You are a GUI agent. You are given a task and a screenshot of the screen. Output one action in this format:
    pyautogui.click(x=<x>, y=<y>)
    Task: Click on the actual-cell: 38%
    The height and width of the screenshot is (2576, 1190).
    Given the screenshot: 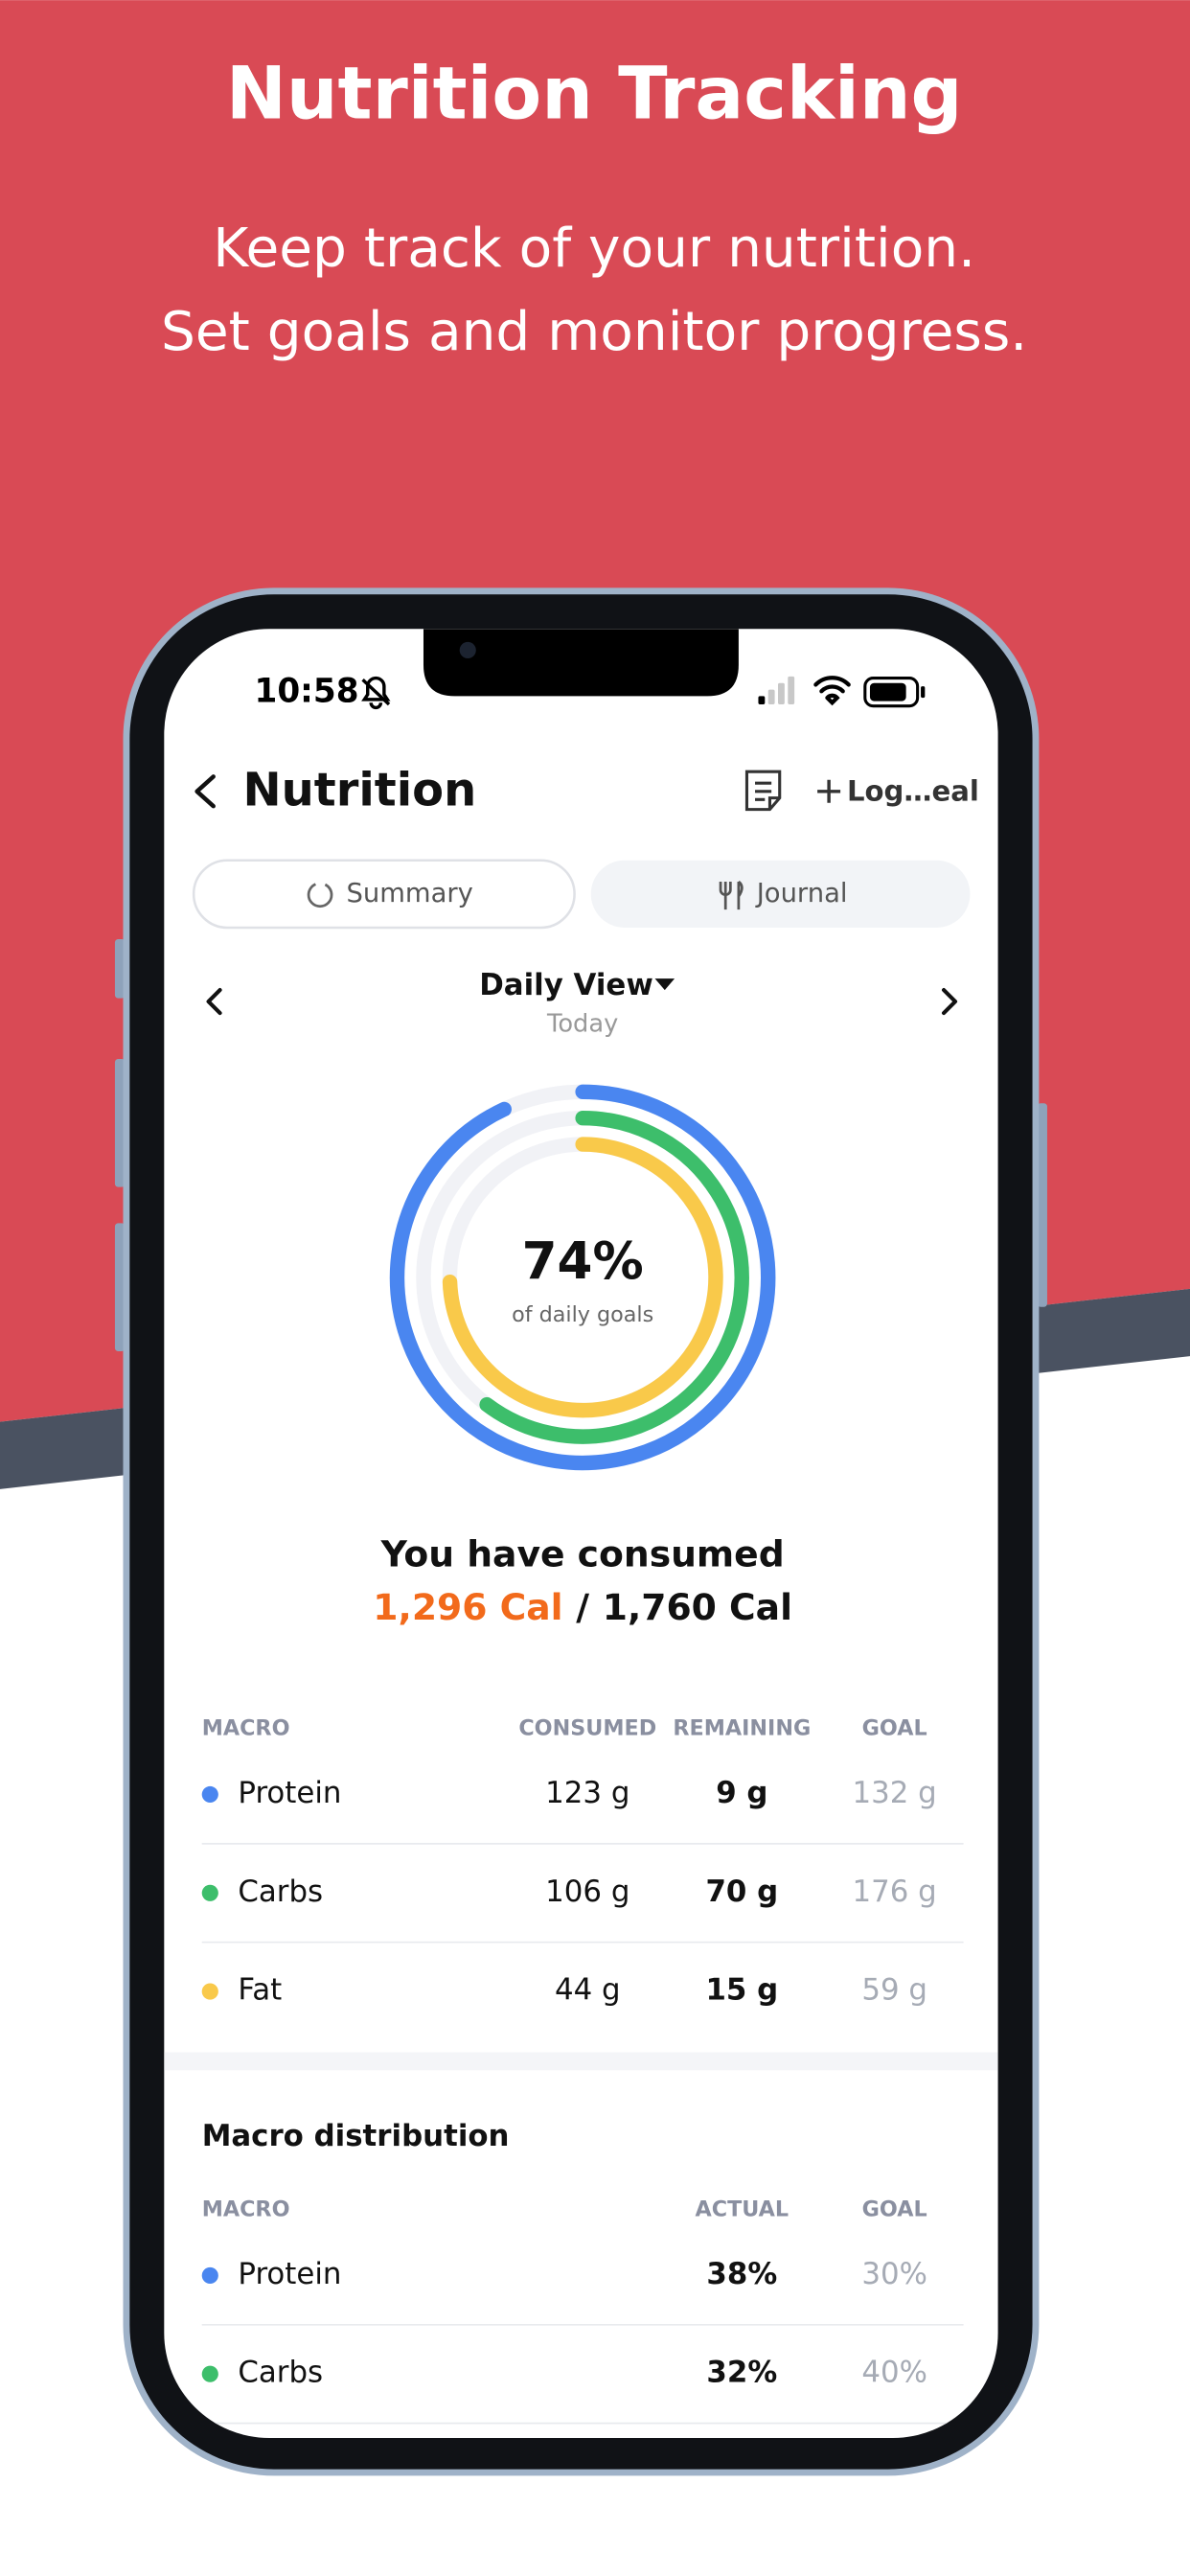 What is the action you would take?
    pyautogui.click(x=742, y=2274)
    